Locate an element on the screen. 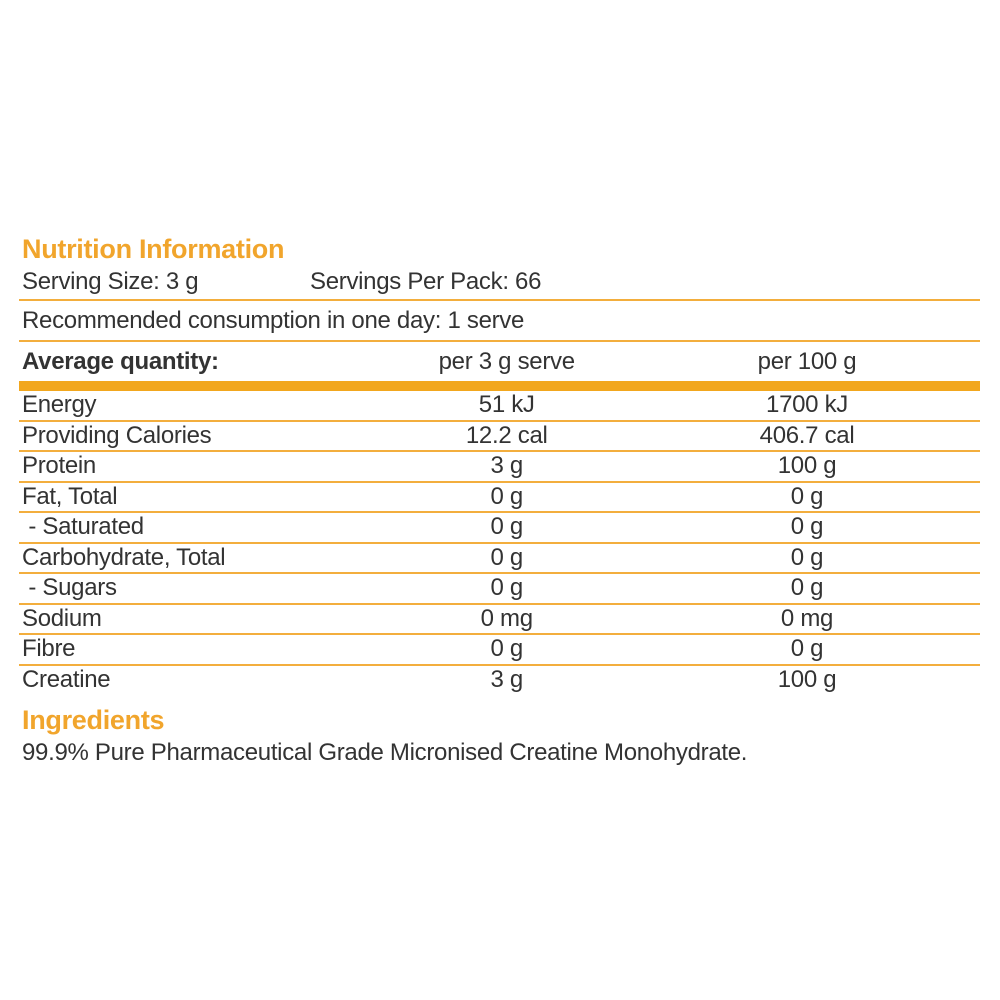 The image size is (1000, 1000). row-per-serve-value: 51 kJ is located at coordinates (506, 404).